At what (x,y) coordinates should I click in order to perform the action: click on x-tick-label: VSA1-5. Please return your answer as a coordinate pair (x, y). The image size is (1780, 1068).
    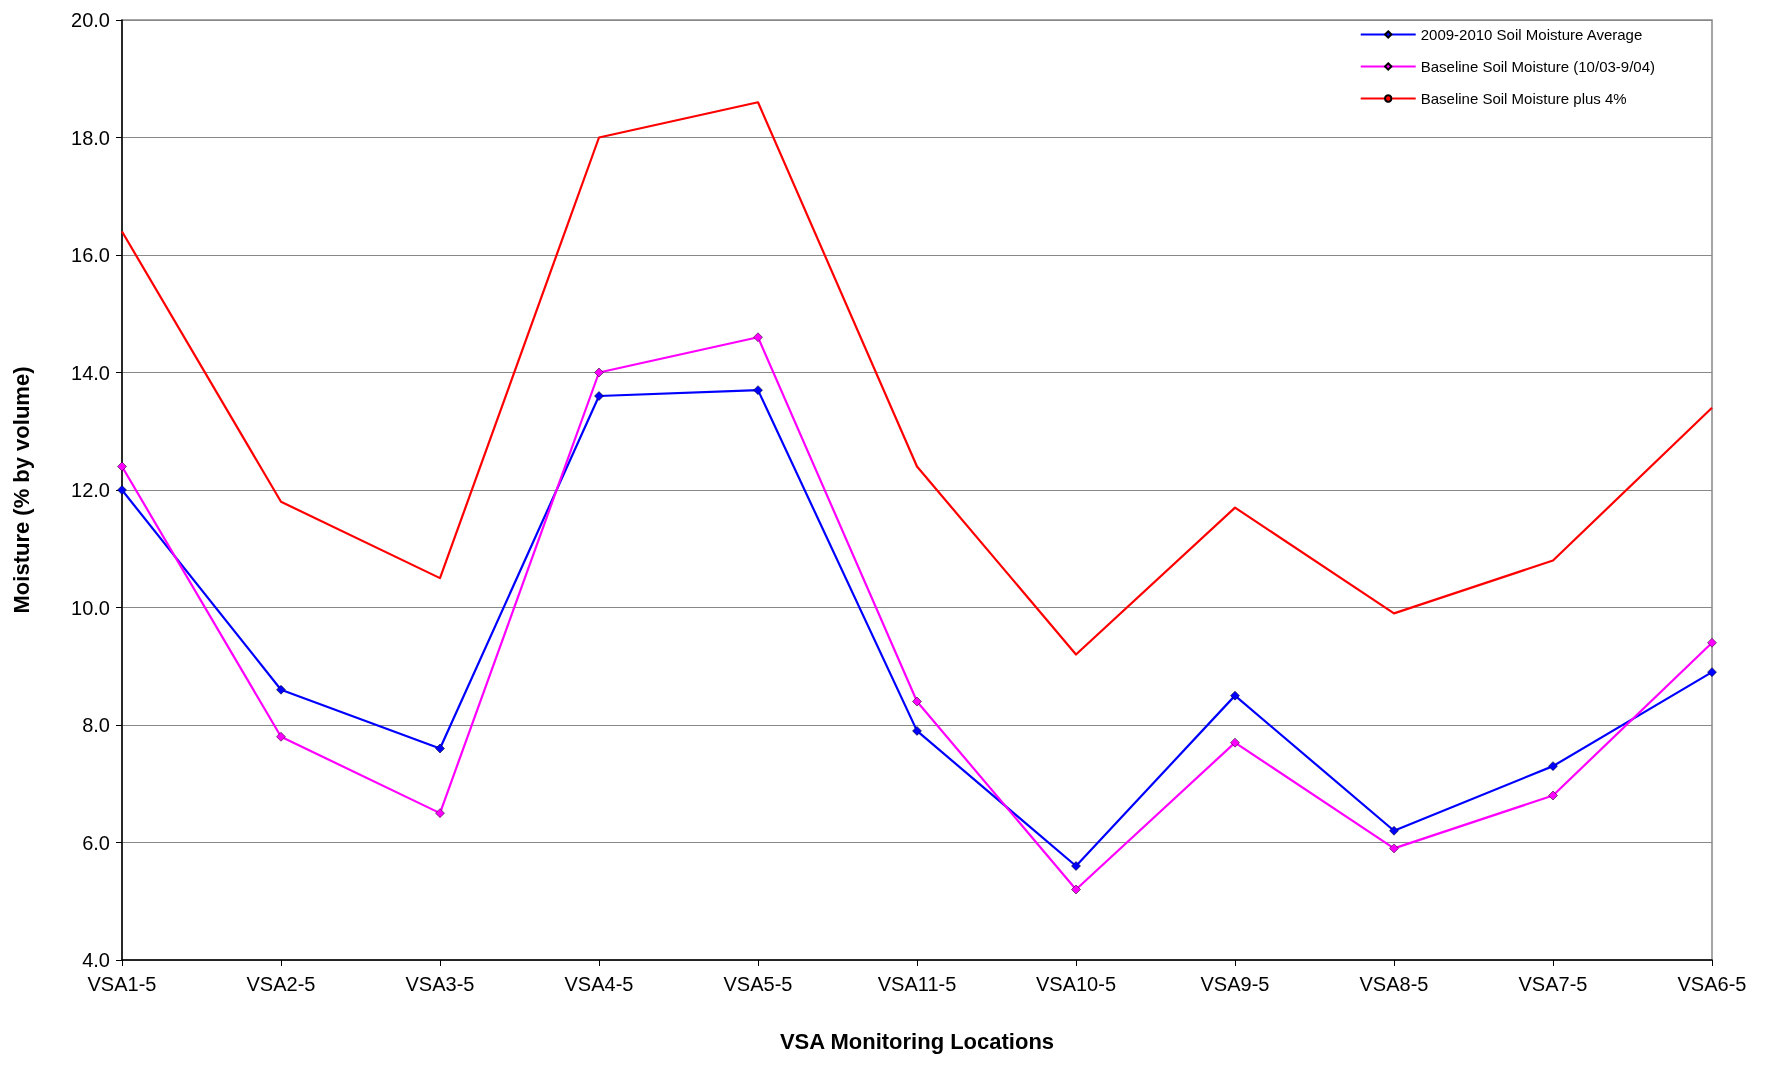
    Looking at the image, I should click on (122, 984).